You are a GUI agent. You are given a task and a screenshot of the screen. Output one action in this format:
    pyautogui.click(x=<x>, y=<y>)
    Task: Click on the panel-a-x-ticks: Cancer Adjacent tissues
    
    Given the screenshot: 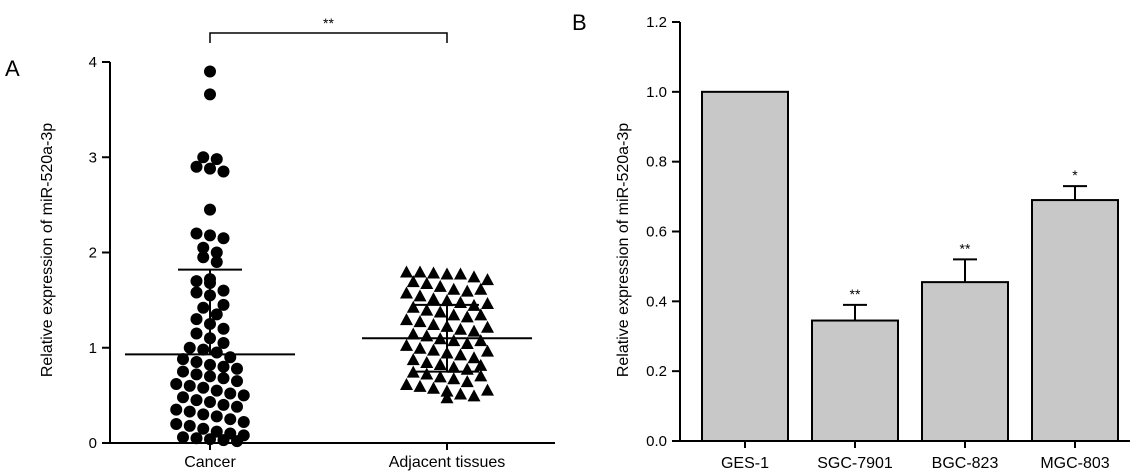 What is the action you would take?
    pyautogui.click(x=344, y=457)
    